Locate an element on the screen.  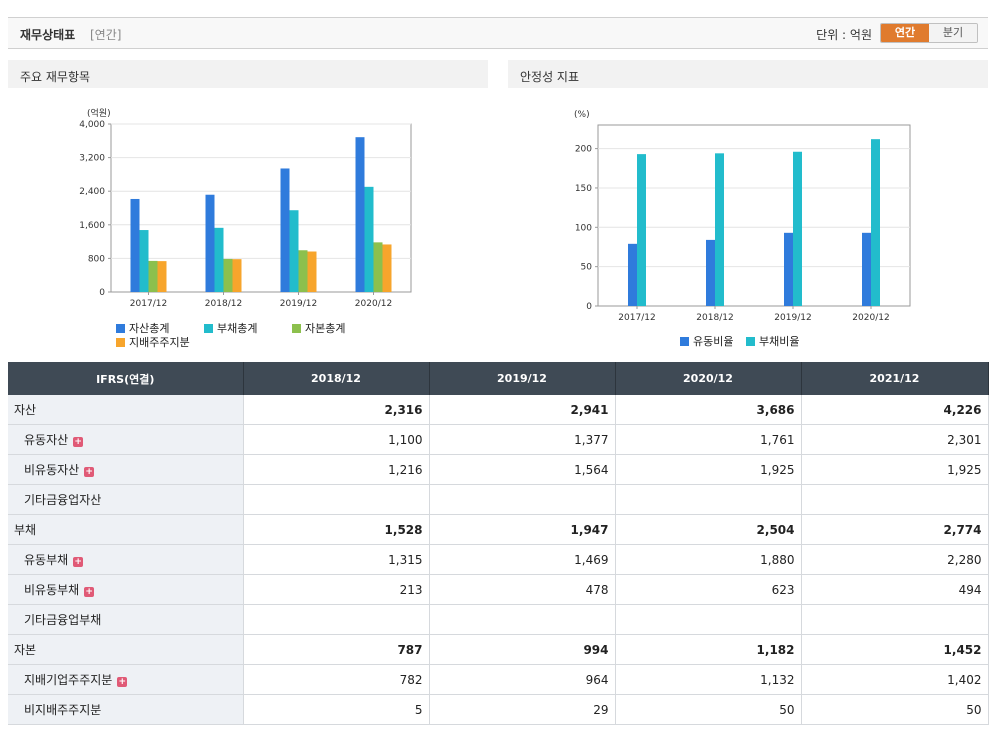
row-label: 기타금융업부채 is located at coordinates (126, 619).